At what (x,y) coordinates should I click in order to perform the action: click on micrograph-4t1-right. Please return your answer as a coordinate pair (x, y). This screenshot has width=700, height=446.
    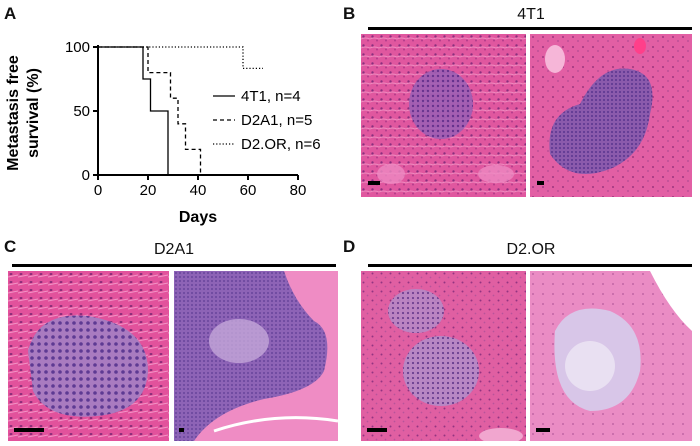
    Looking at the image, I should click on (611, 115).